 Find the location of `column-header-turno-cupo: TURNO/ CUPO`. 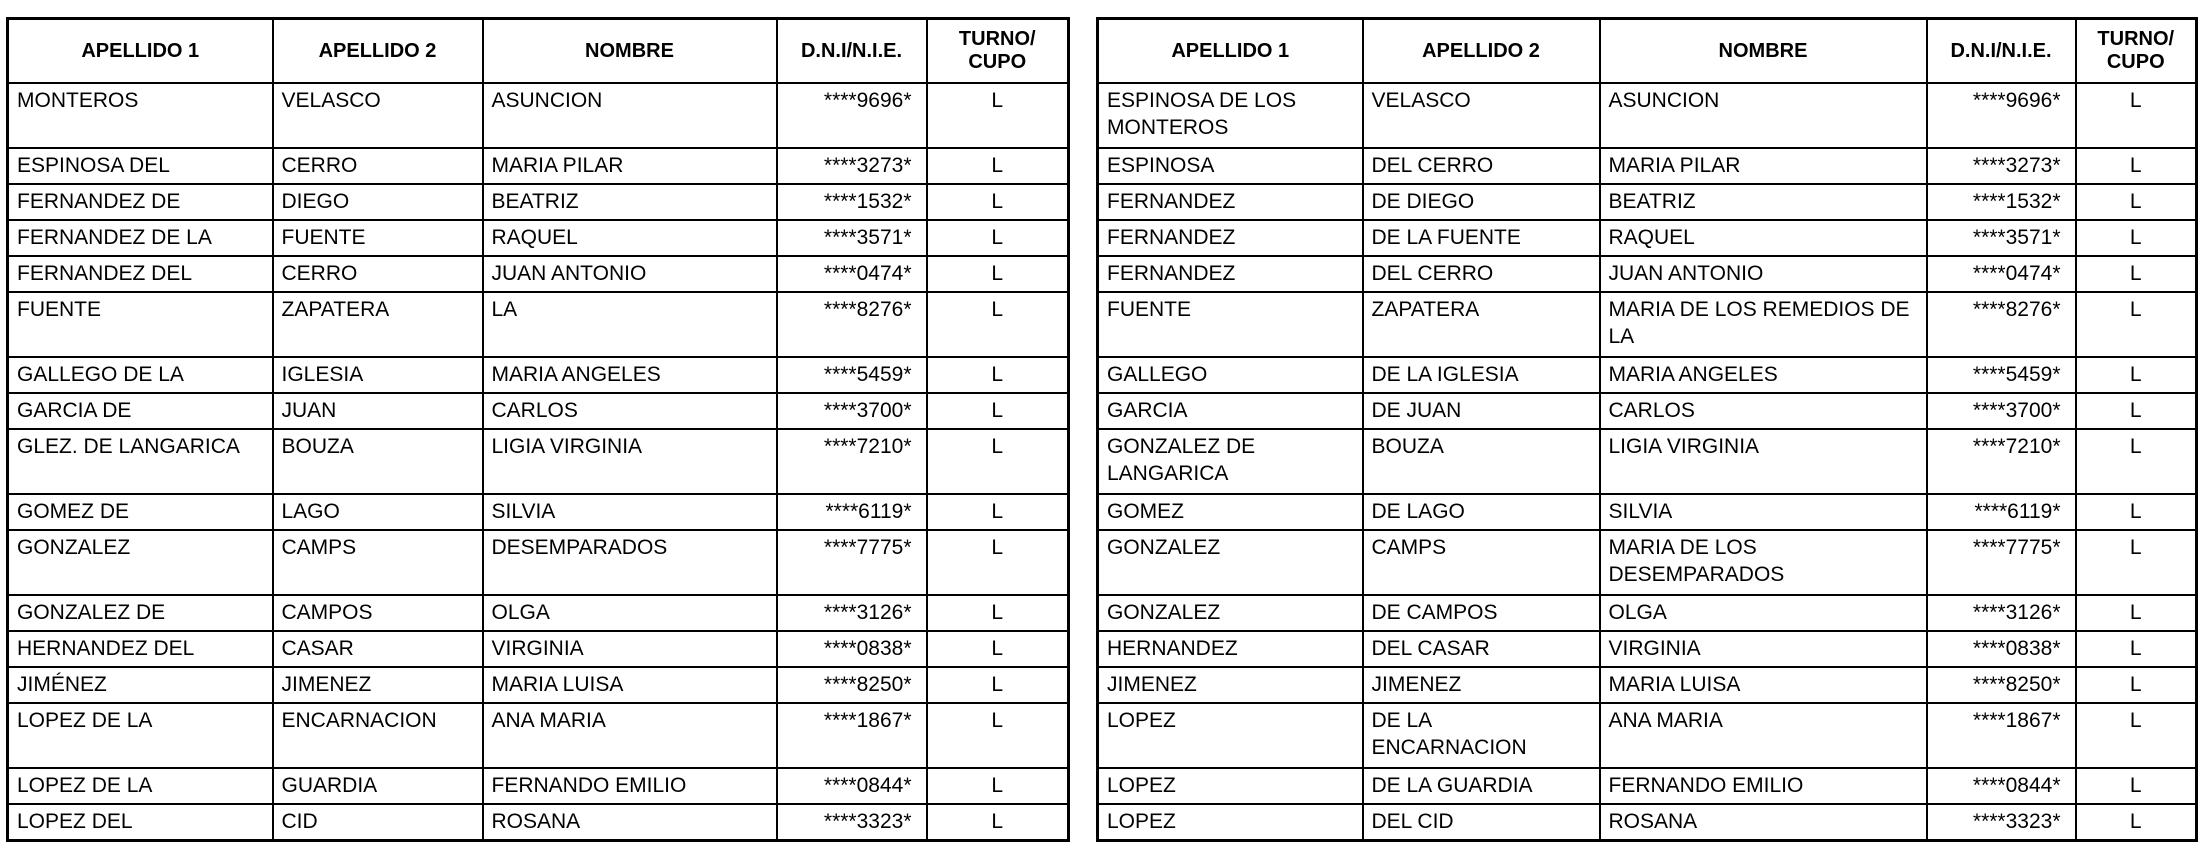

column-header-turno-cupo: TURNO/ CUPO is located at coordinates (997, 50).